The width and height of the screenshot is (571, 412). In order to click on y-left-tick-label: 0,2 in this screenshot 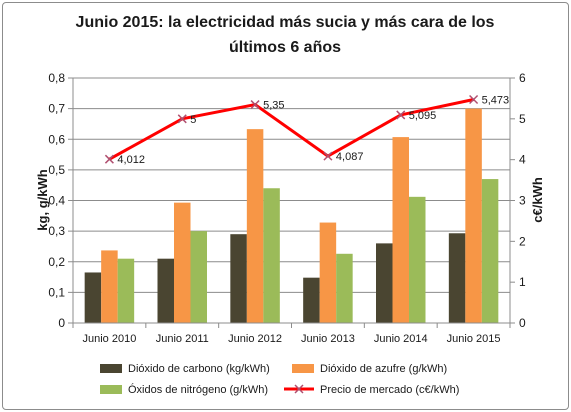, I will do `click(56, 262)`.